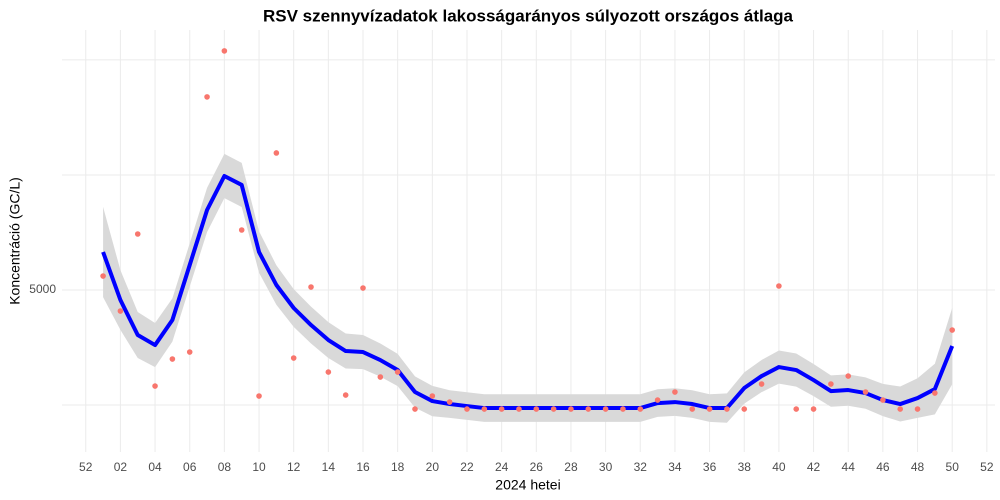  I want to click on x-tick-label: 42, so click(814, 467).